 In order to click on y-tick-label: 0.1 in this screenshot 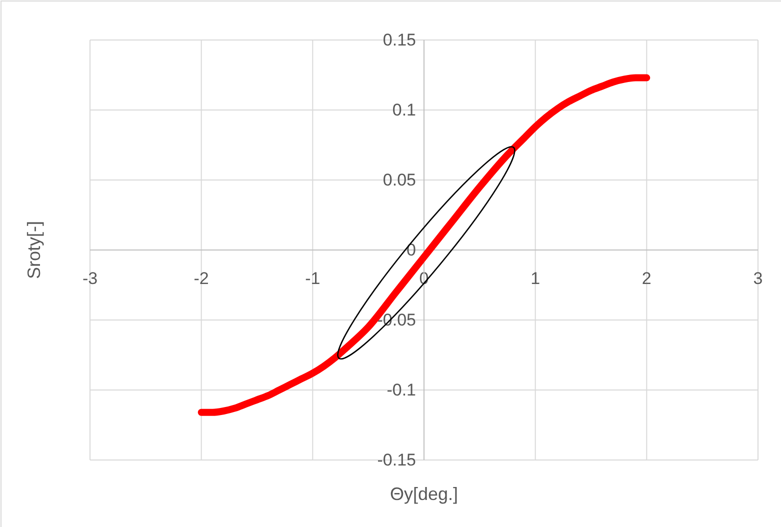, I will do `click(404, 110)`.